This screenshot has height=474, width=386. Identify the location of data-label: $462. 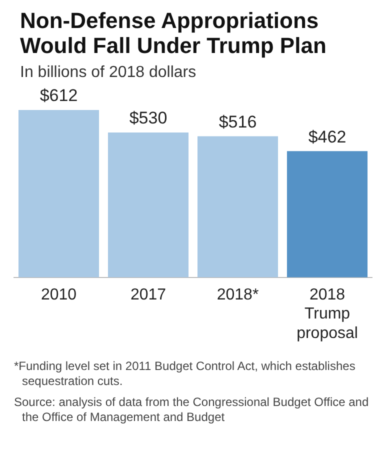
(327, 136).